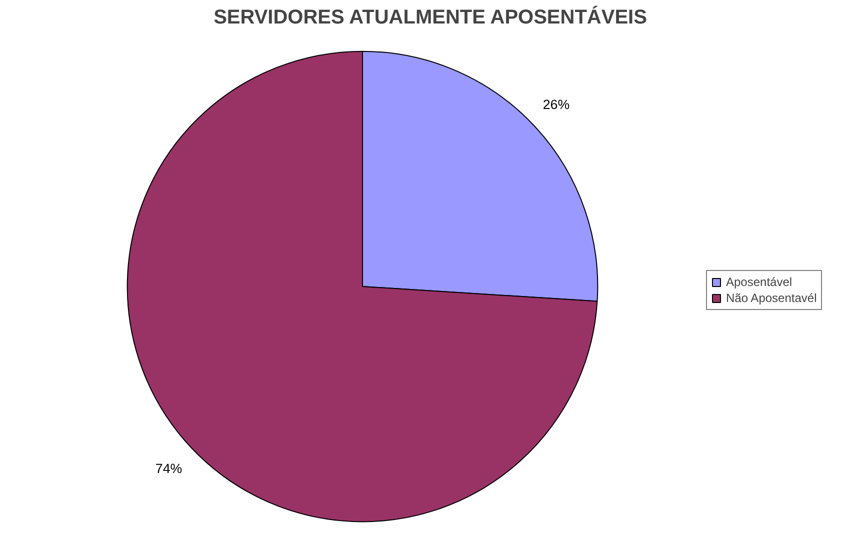  What do you see at coordinates (430, 17) in the screenshot?
I see `chart-title: SERVIDORES ATUALMENTE APOSENTÁVEIS` at bounding box center [430, 17].